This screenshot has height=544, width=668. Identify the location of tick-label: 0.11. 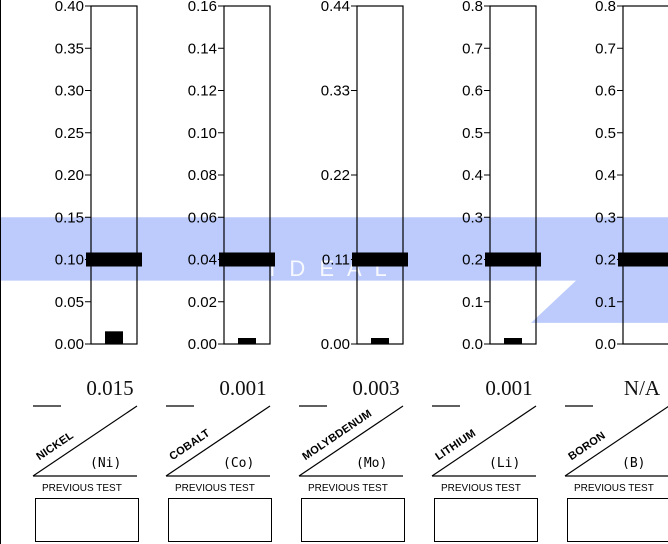
(336, 260).